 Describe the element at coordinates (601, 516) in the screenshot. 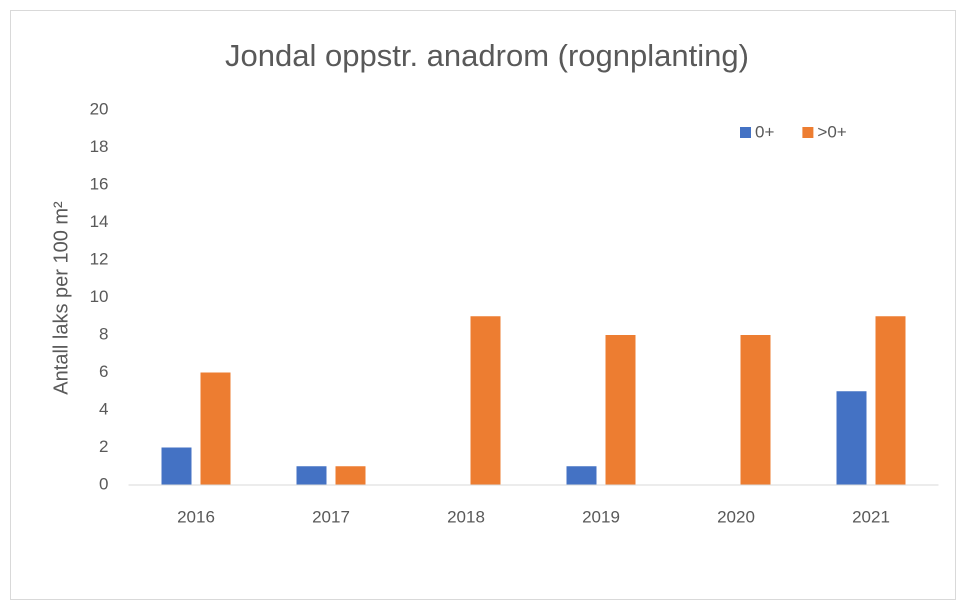

I see `x-tick-label: 2019` at that location.